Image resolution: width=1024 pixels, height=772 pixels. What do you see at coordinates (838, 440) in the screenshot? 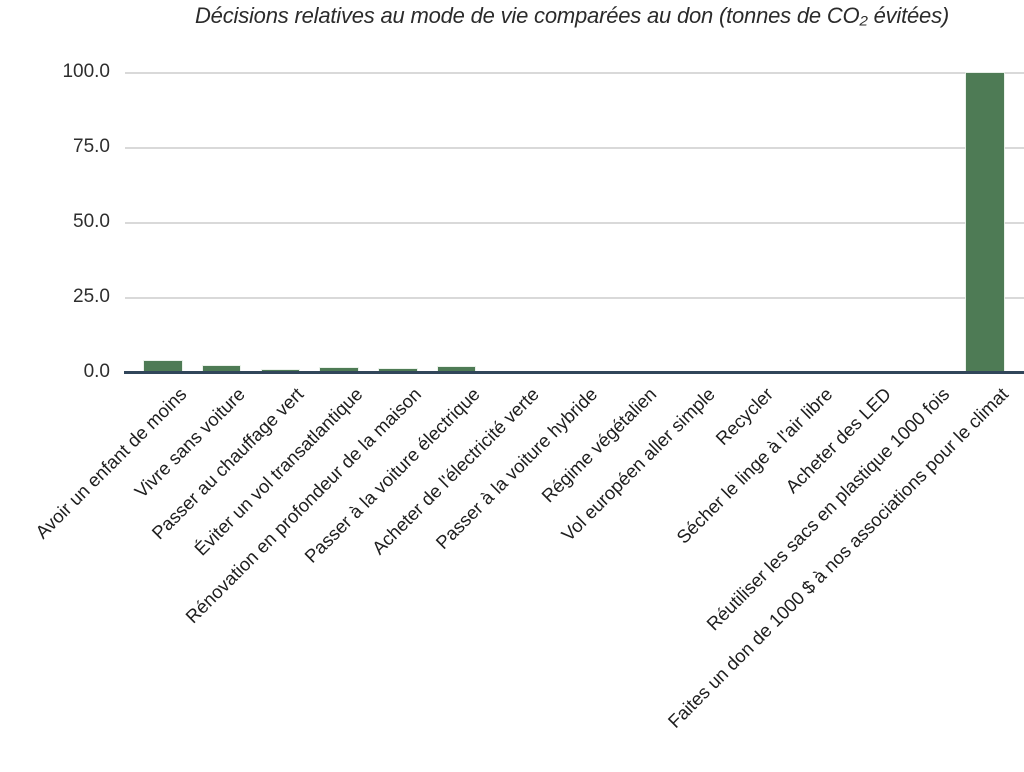
I see `x-axis-label: Acheter des LED` at bounding box center [838, 440].